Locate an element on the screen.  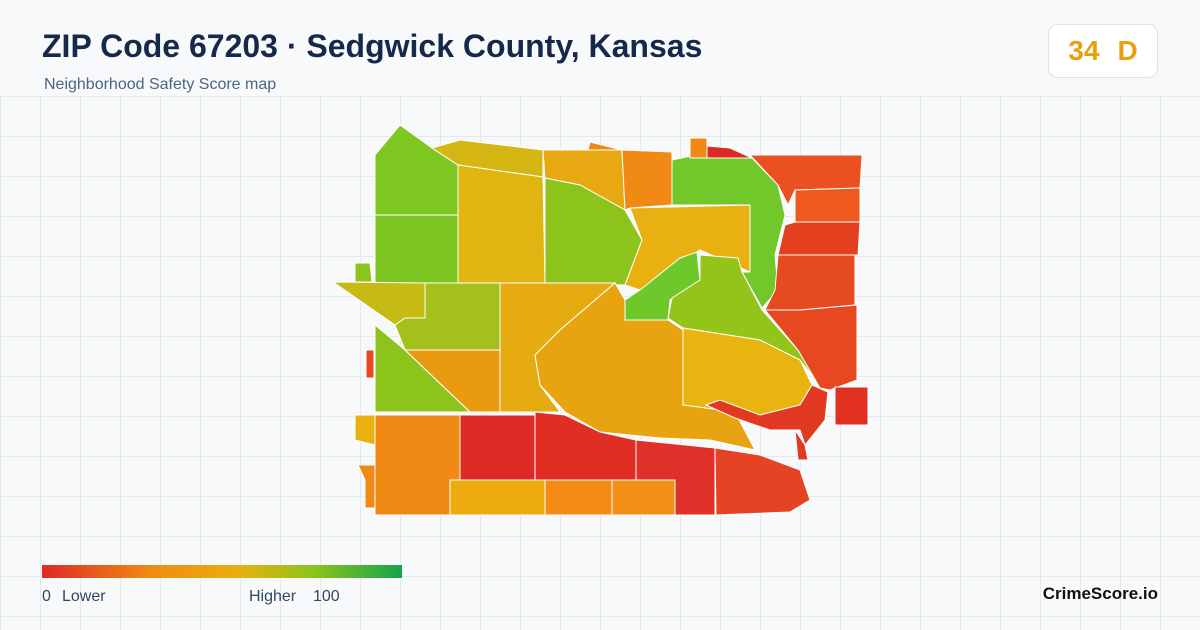
brand: CrimeScore.io is located at coordinates (1100, 593).